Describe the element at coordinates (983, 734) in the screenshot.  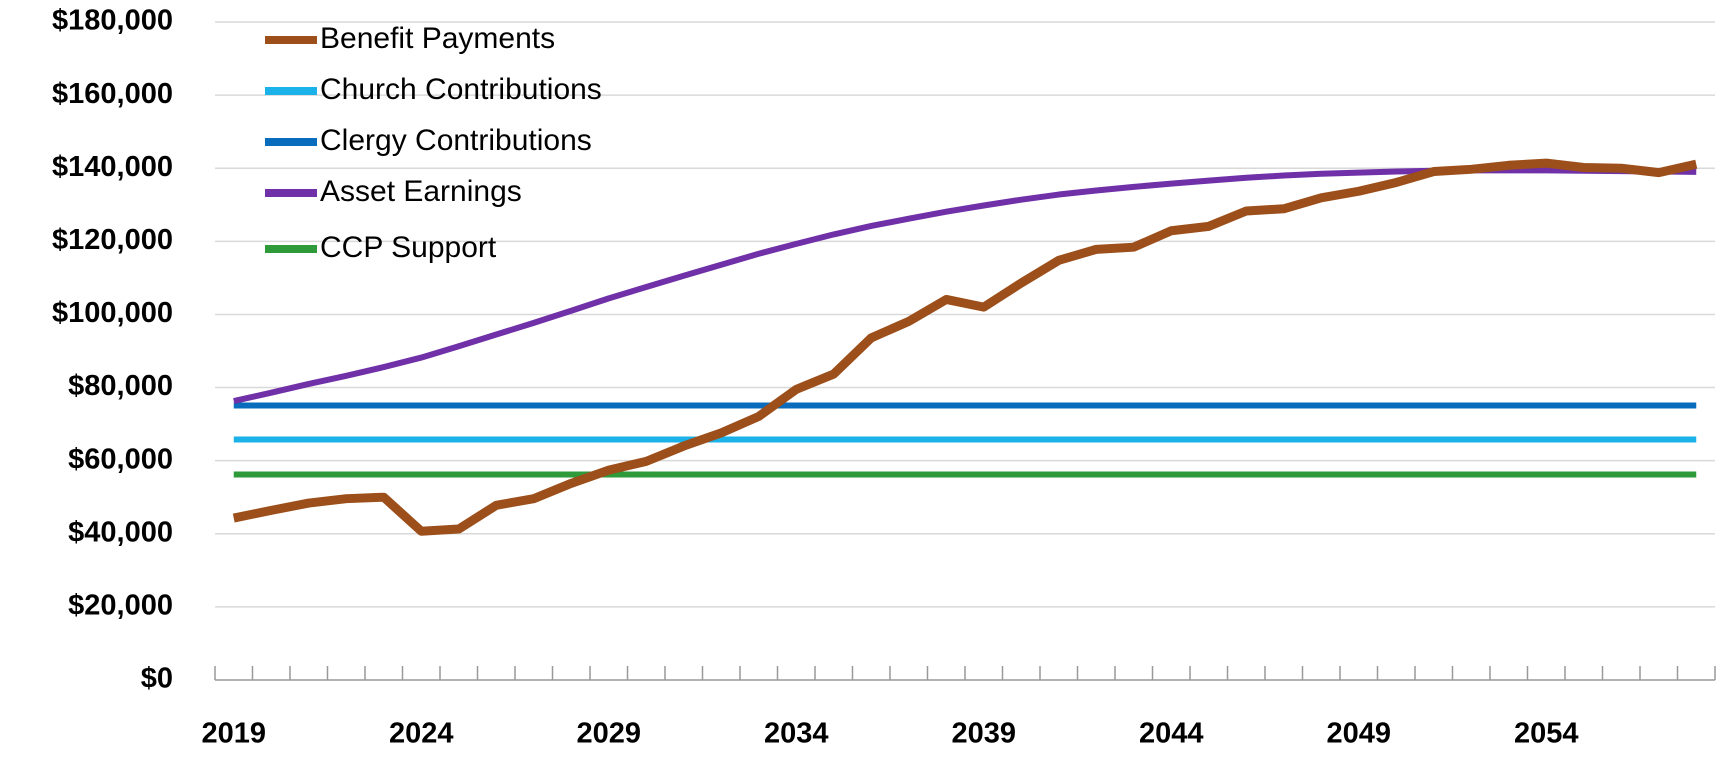
I see `x-tick-label: 2039` at that location.